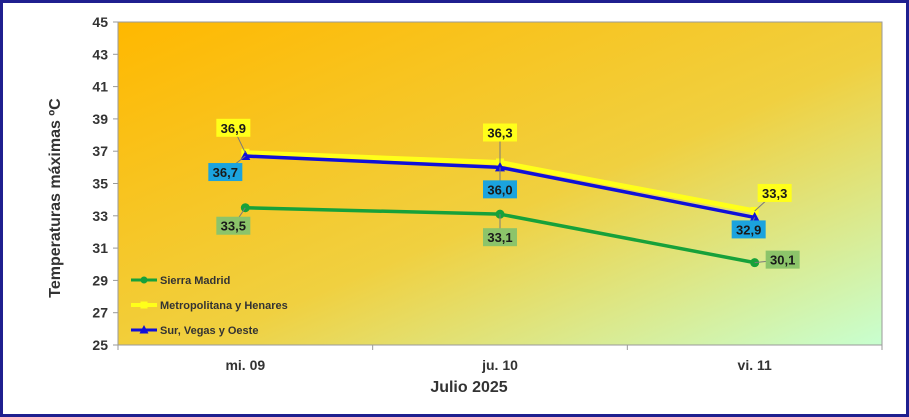 The height and width of the screenshot is (417, 909). What do you see at coordinates (755, 365) in the screenshot?
I see `x-tick-label: vi. 11` at bounding box center [755, 365].